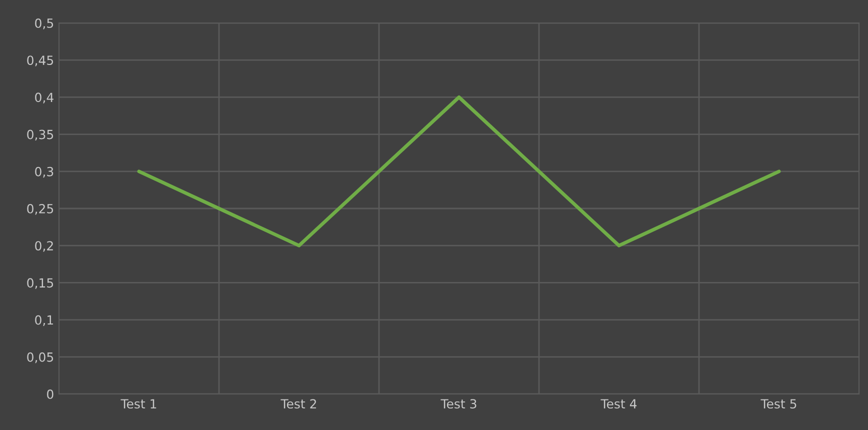 The image size is (868, 430). I want to click on y-tick-label: 0,1, so click(44, 320).